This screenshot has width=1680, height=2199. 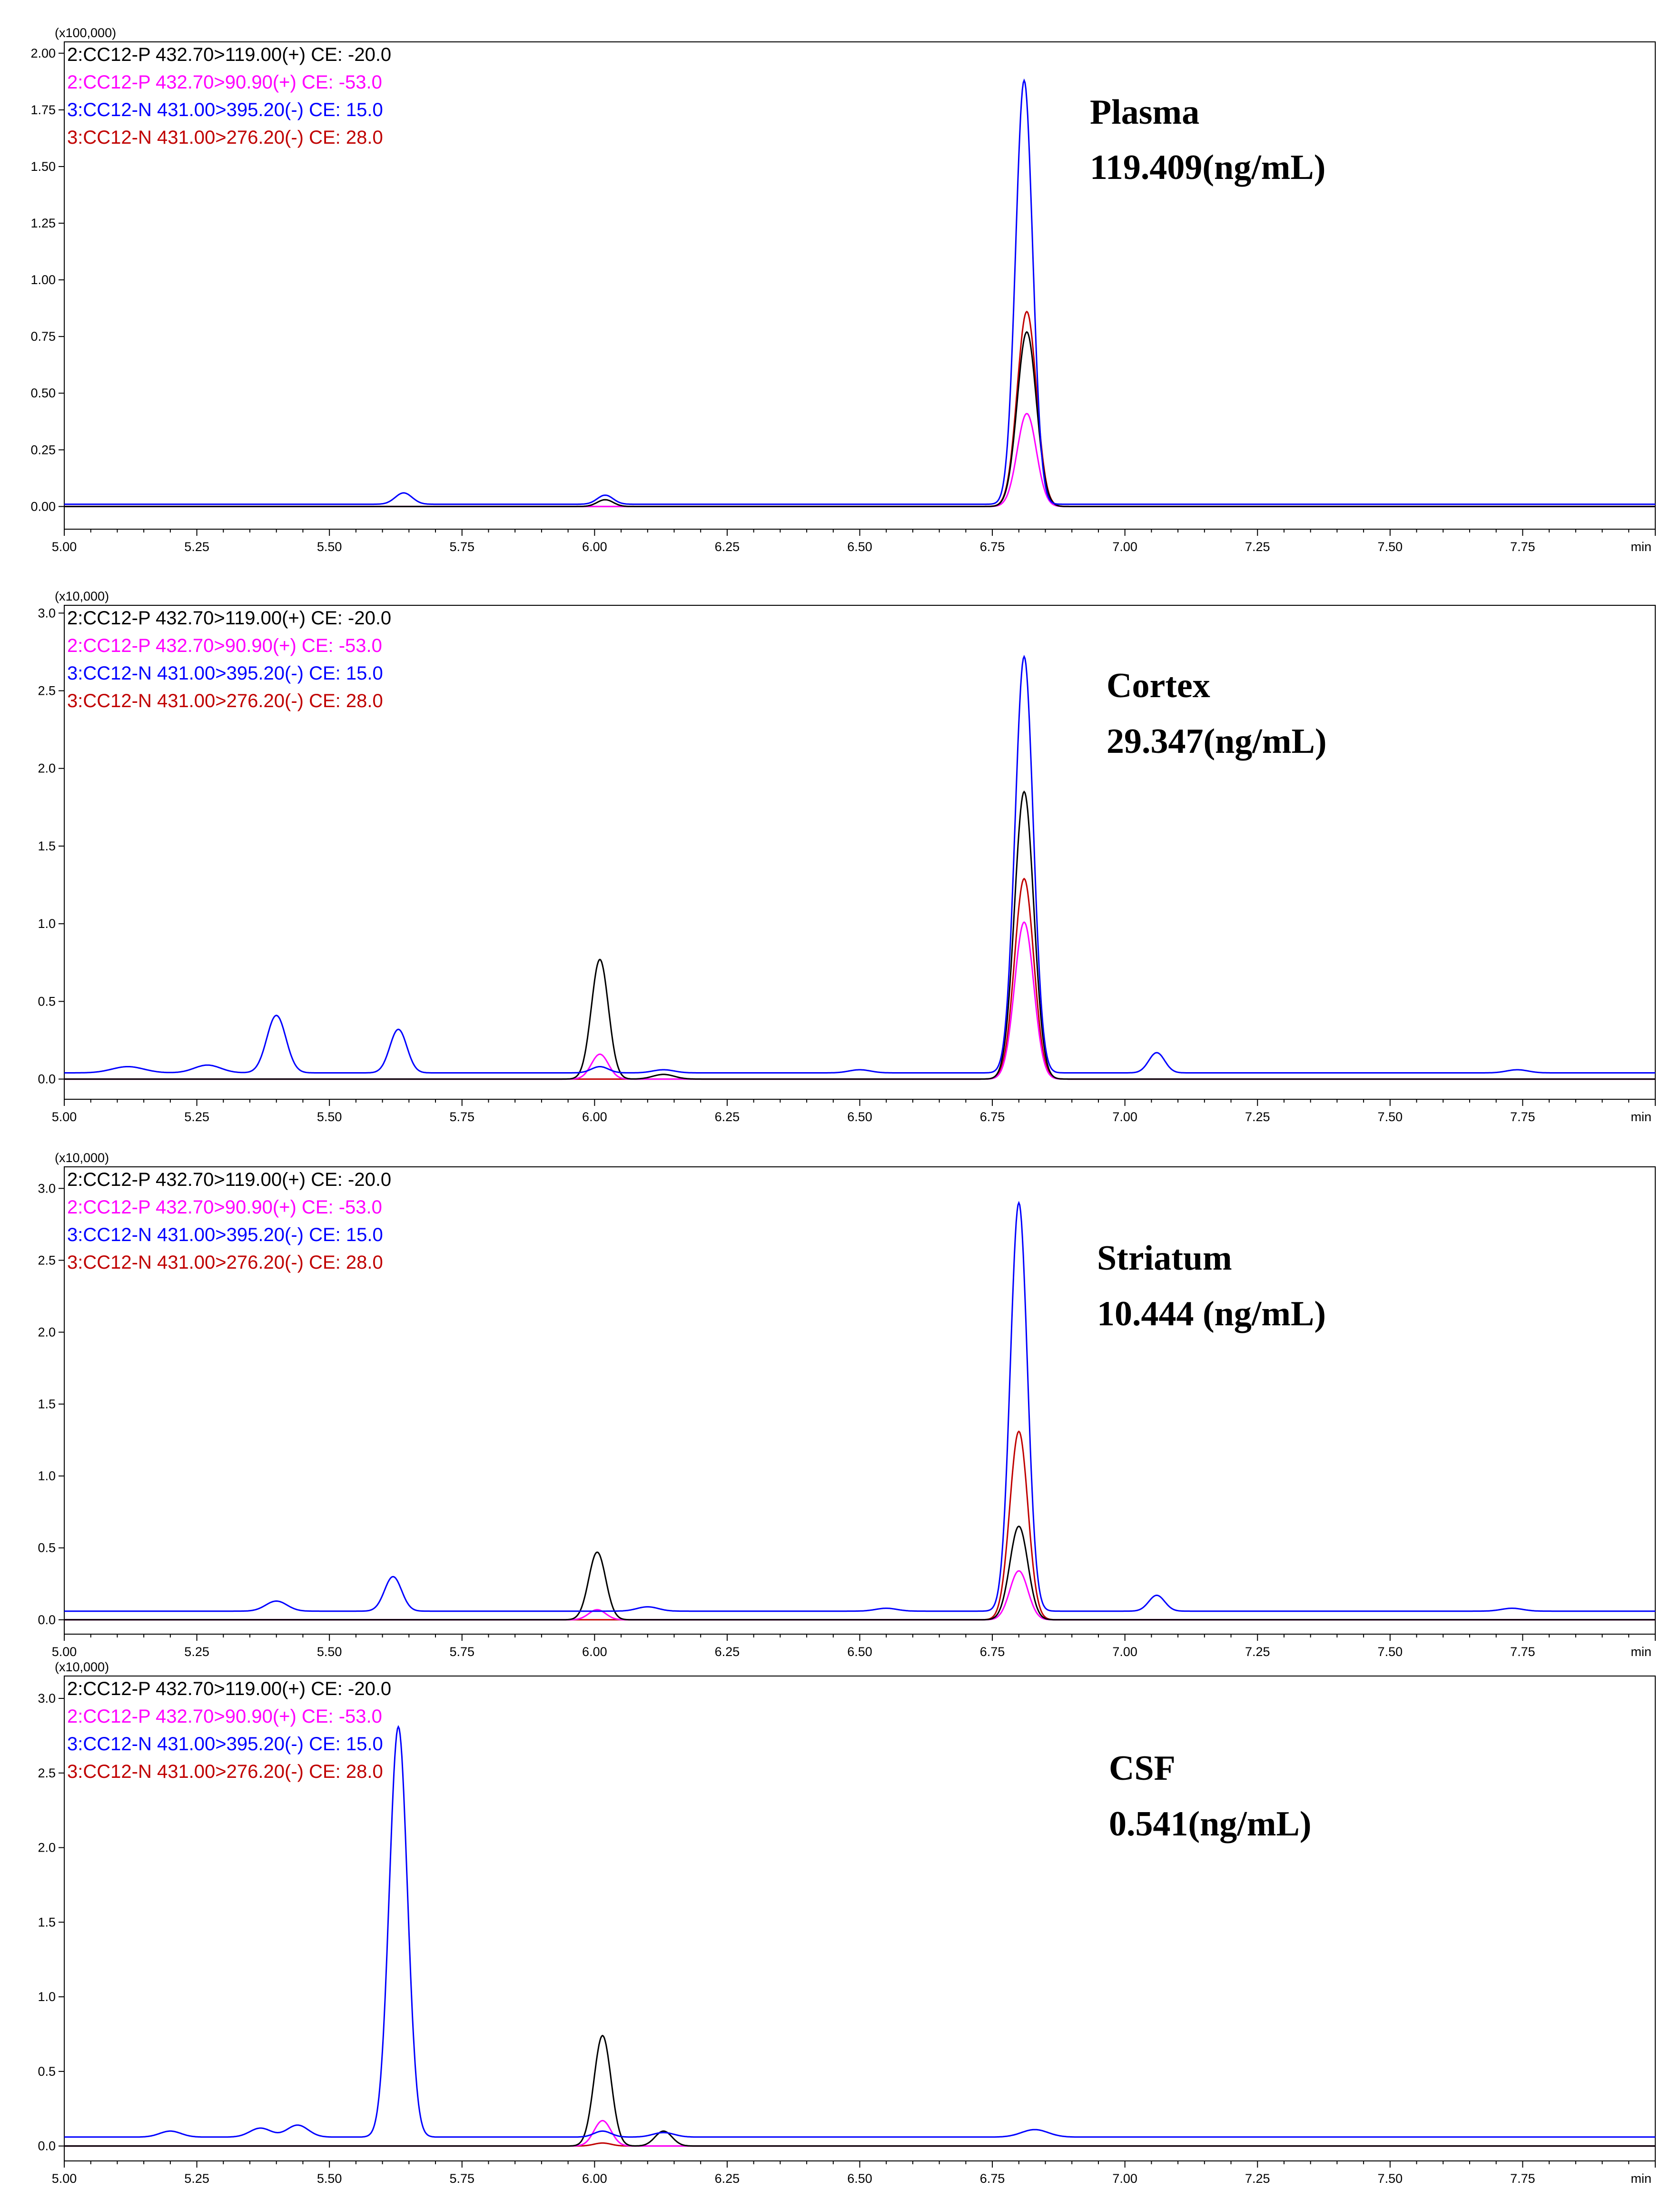 What do you see at coordinates (47, 691) in the screenshot?
I see `y-tick-label: 2.5` at bounding box center [47, 691].